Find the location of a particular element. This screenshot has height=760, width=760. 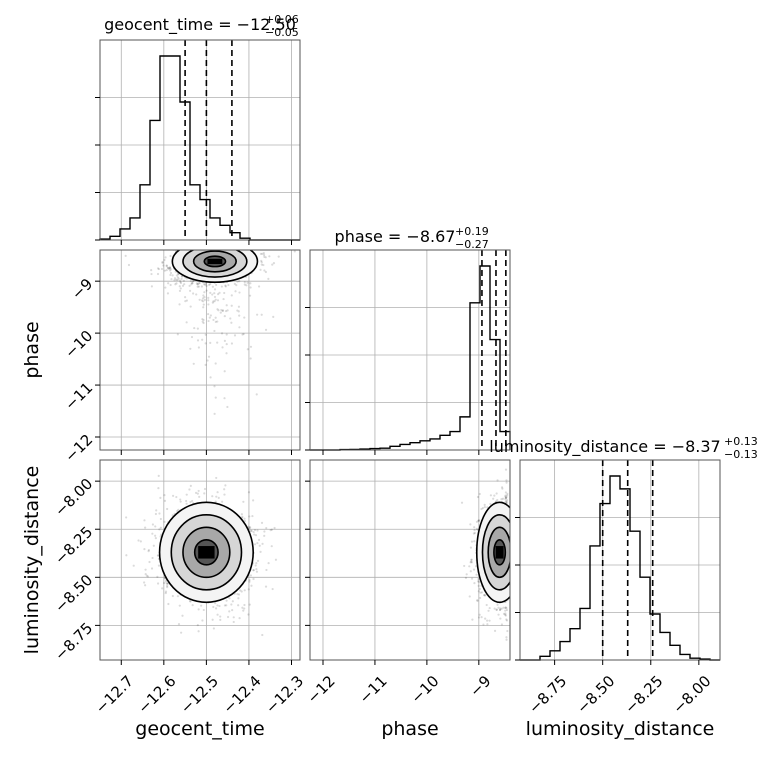

x-tick-label-geocent_time: −12.3 is located at coordinates (284, 694).